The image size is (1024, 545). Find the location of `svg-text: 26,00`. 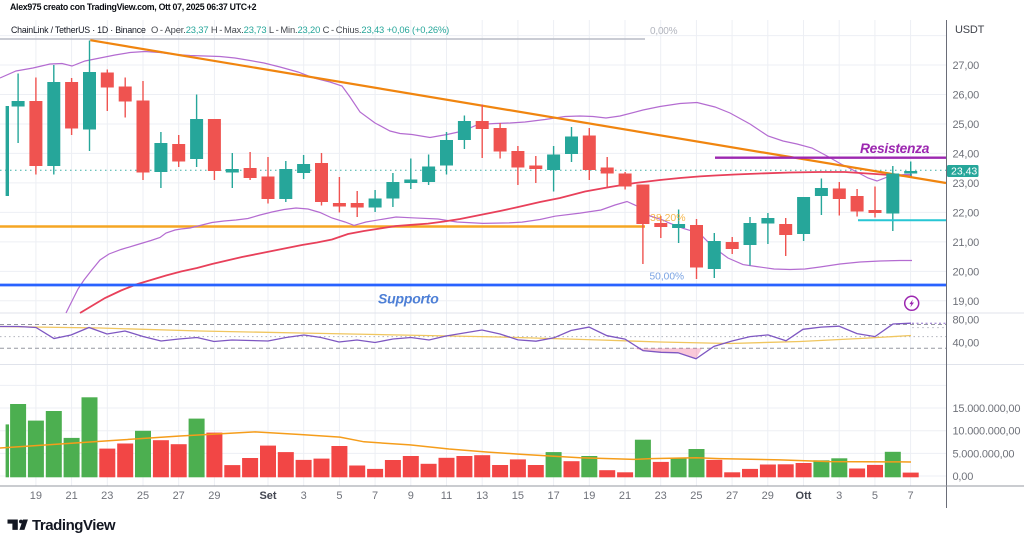

svg-text: 26,00 is located at coordinates (966, 96).